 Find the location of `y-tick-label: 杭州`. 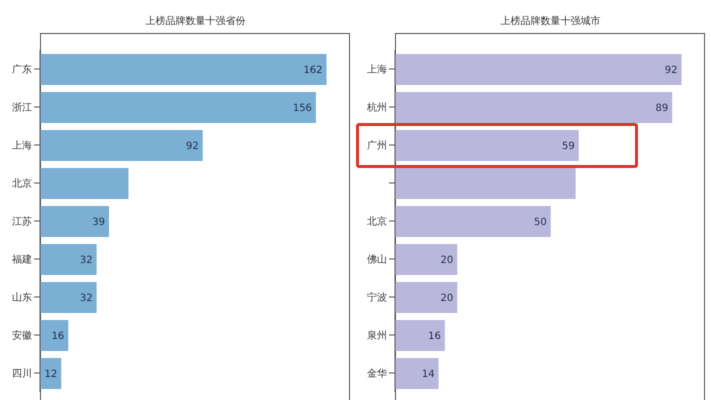

y-tick-label: 杭州 is located at coordinates (376, 108).